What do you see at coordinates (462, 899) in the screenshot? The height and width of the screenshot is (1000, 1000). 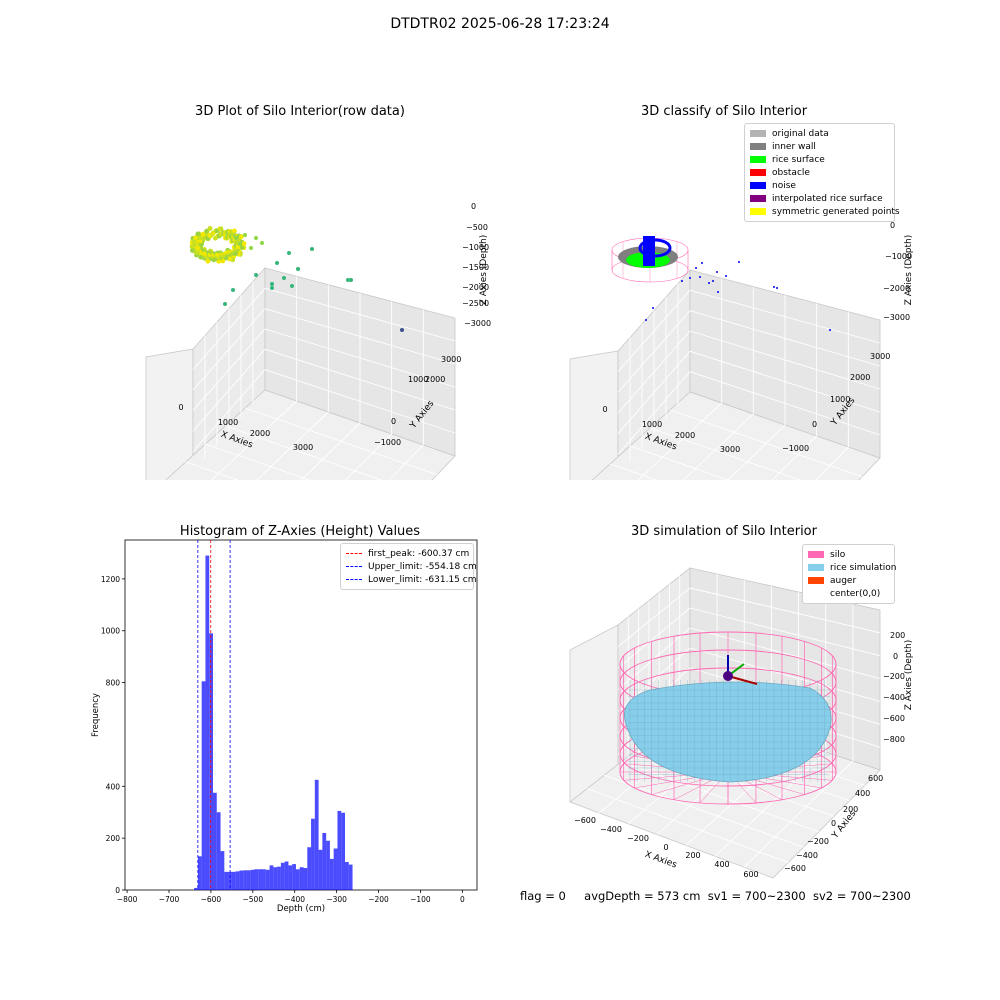 I see `x-tick-label: 0` at bounding box center [462, 899].